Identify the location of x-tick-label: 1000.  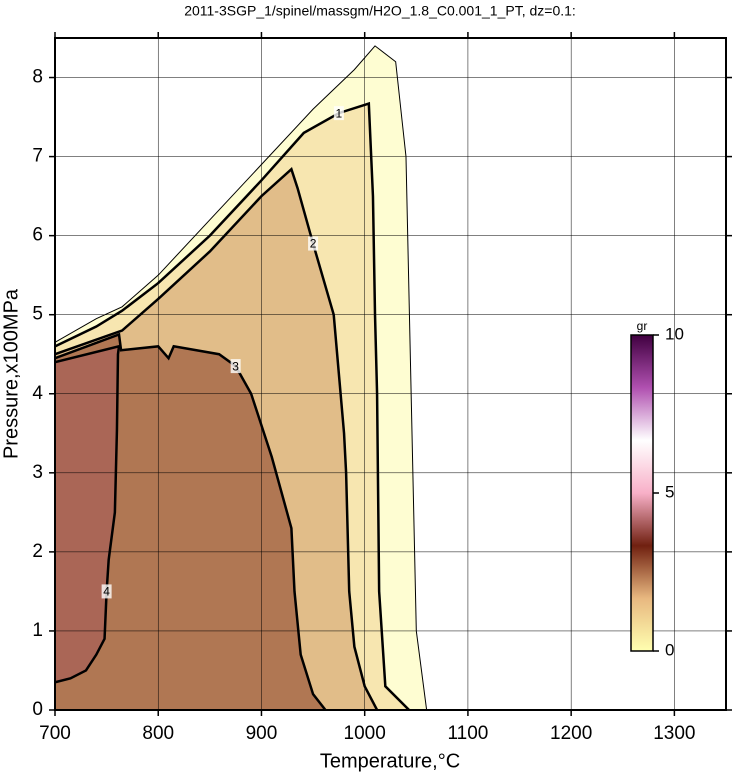
(365, 733).